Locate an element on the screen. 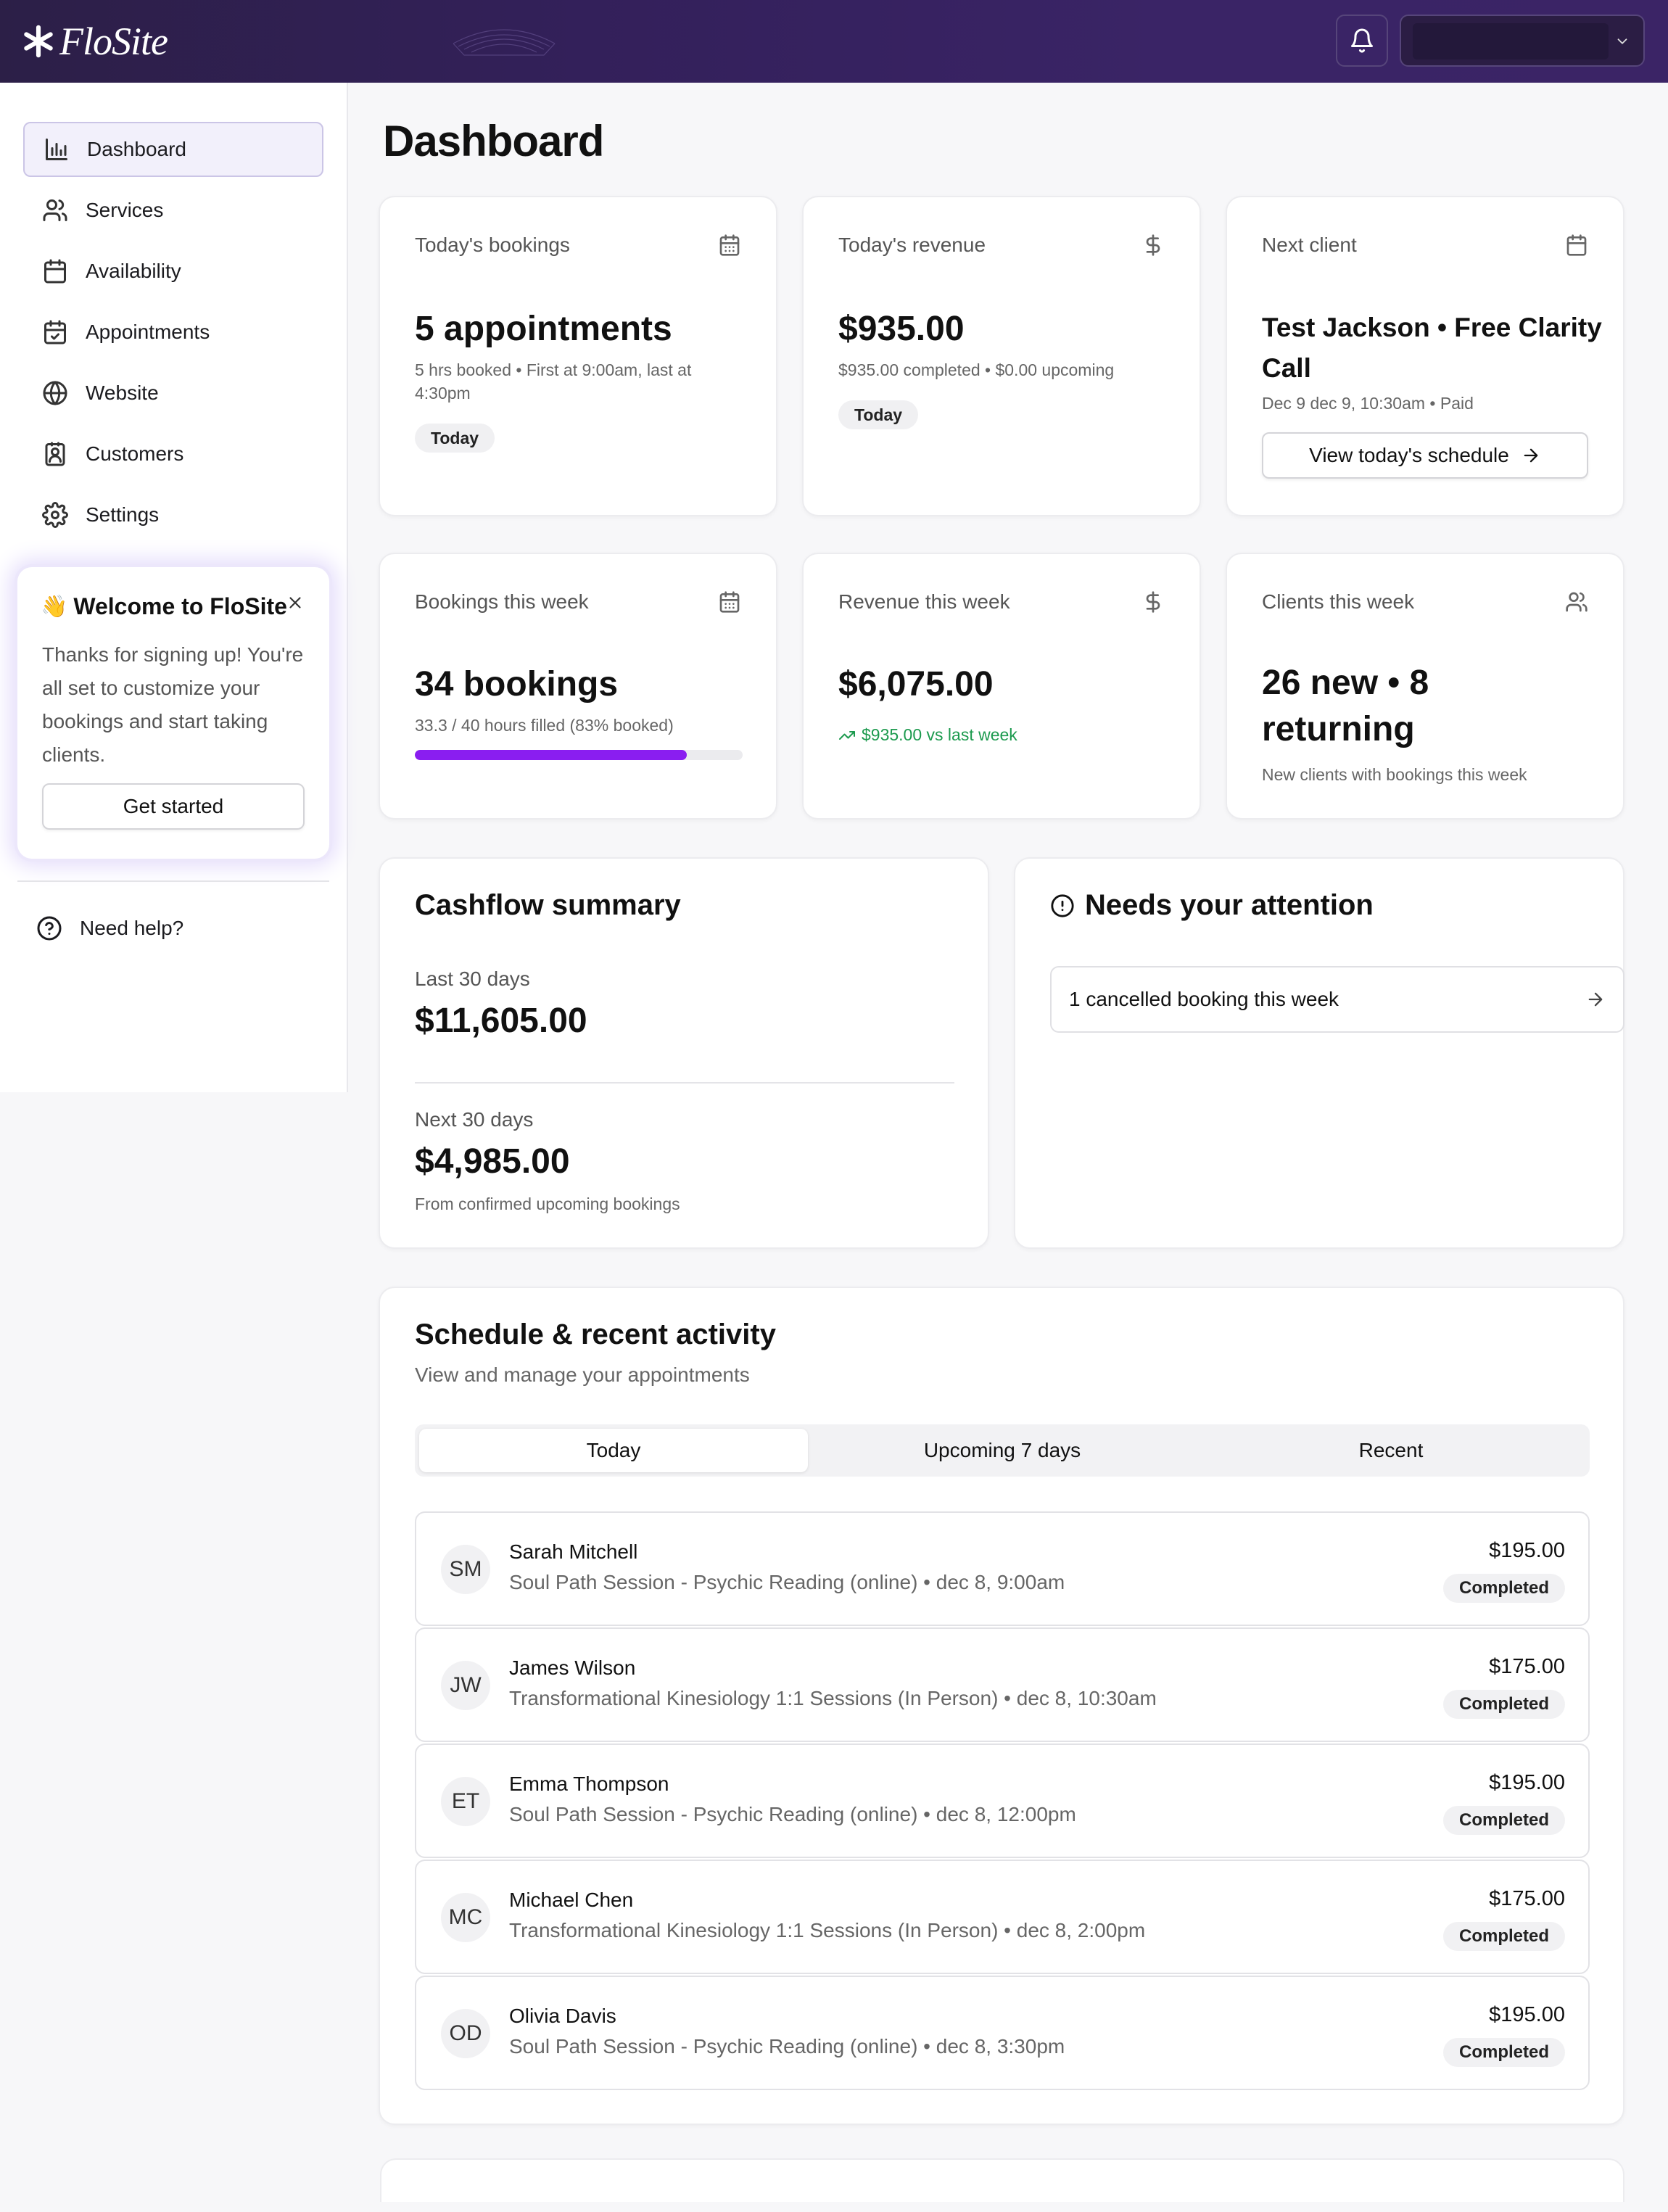 This screenshot has width=1668, height=2212. view-schedule-button: View today's schedule is located at coordinates (1425, 455).